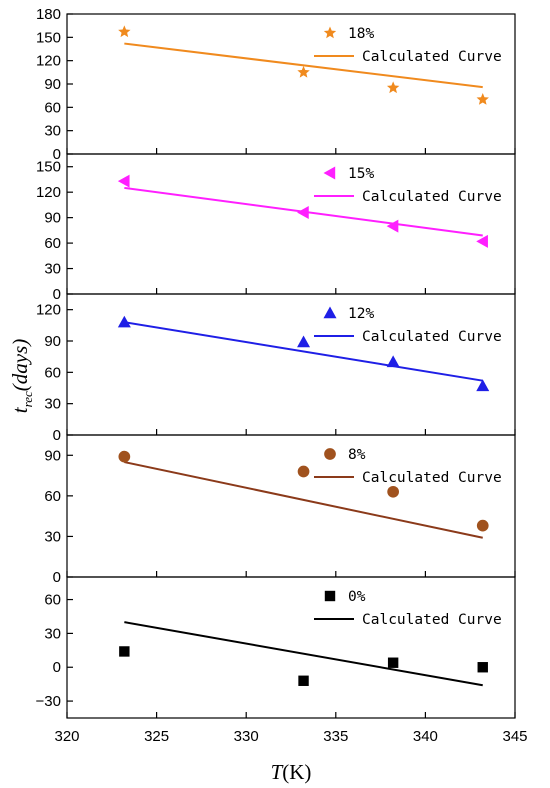  Describe the element at coordinates (48, 701) in the screenshot. I see `y-tick-label: −30` at that location.